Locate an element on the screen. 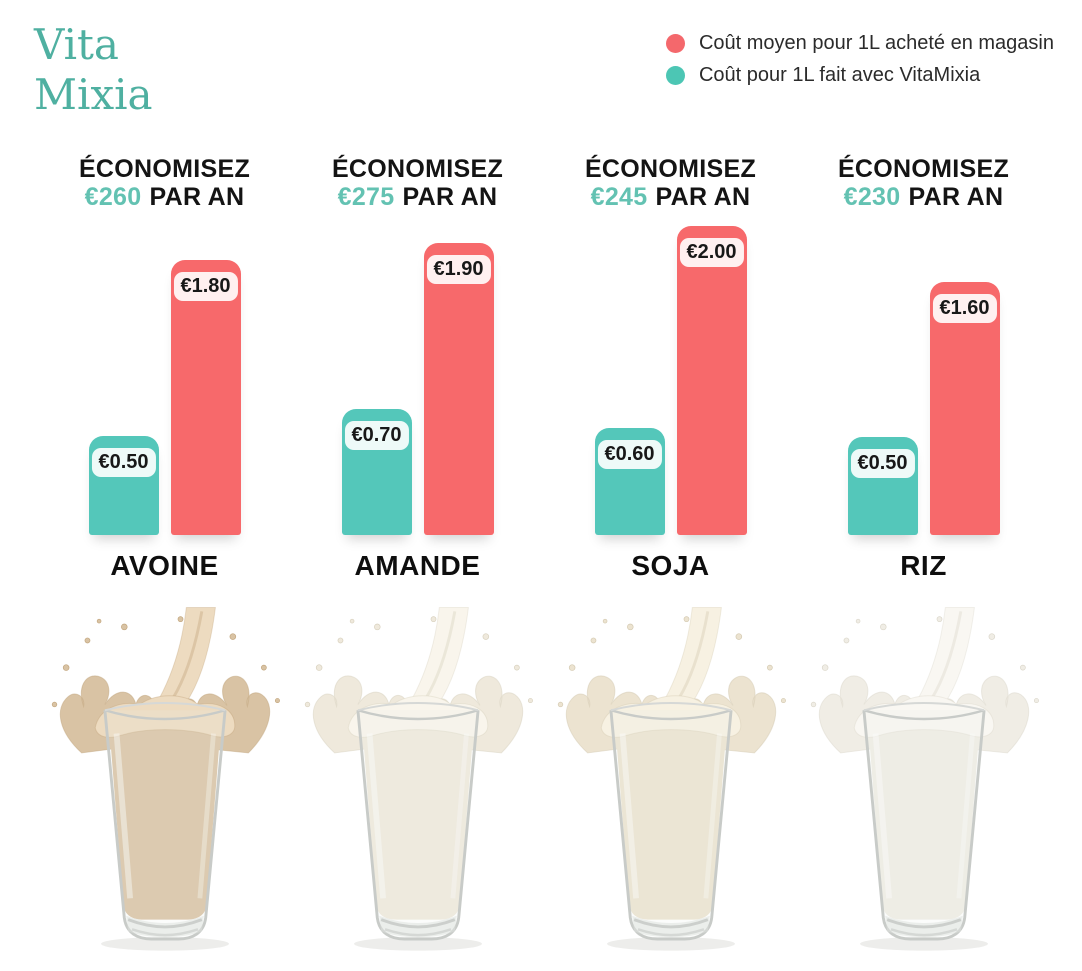 The image size is (1082, 971). bar-value-label: €1.60 is located at coordinates (964, 308).